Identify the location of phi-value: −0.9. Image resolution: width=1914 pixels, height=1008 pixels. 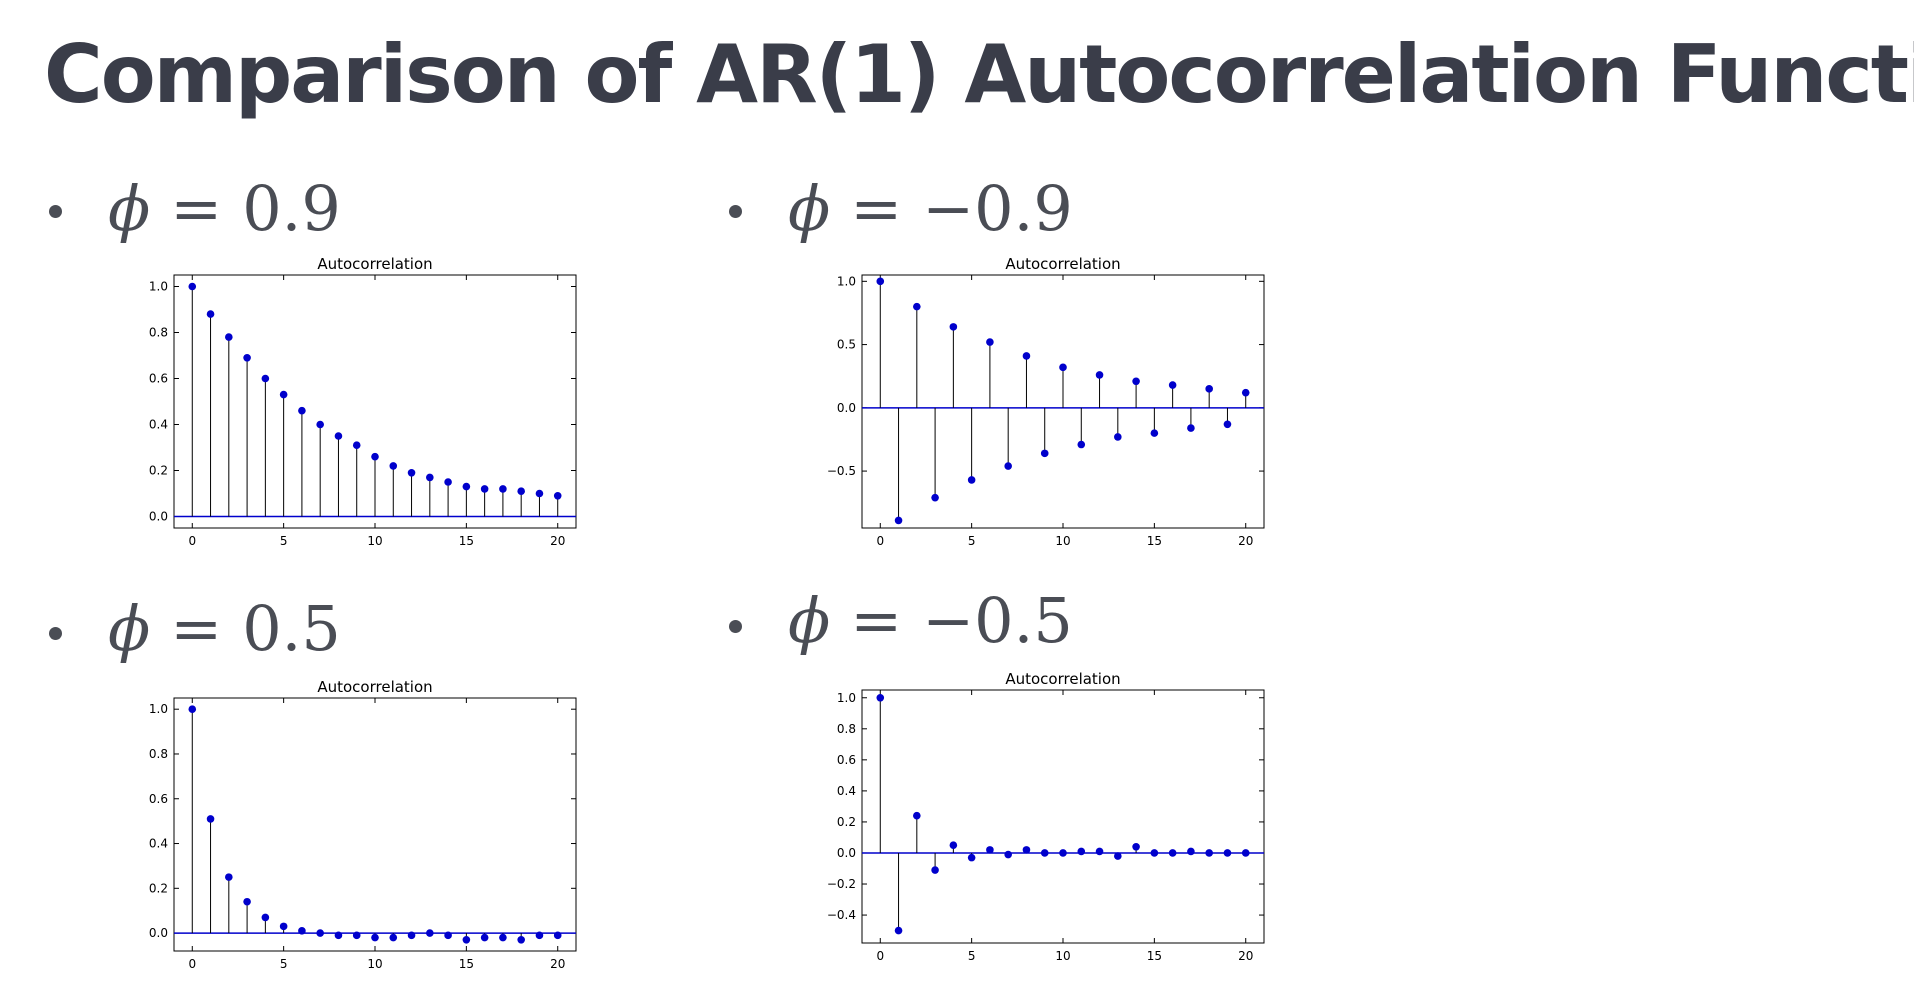
(997, 208).